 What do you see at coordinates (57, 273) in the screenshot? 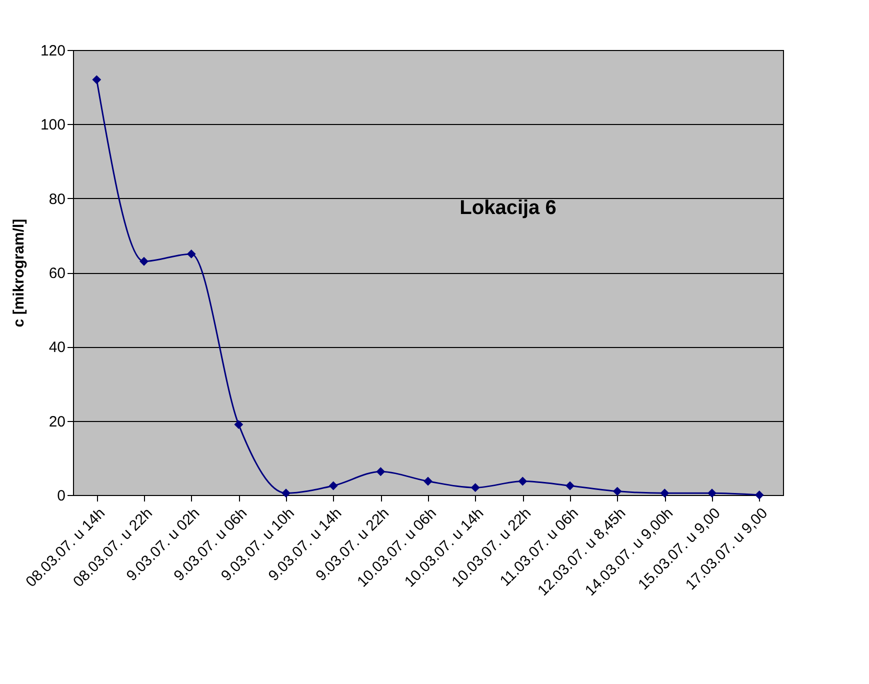
I see `y-tick-label: 60` at bounding box center [57, 273].